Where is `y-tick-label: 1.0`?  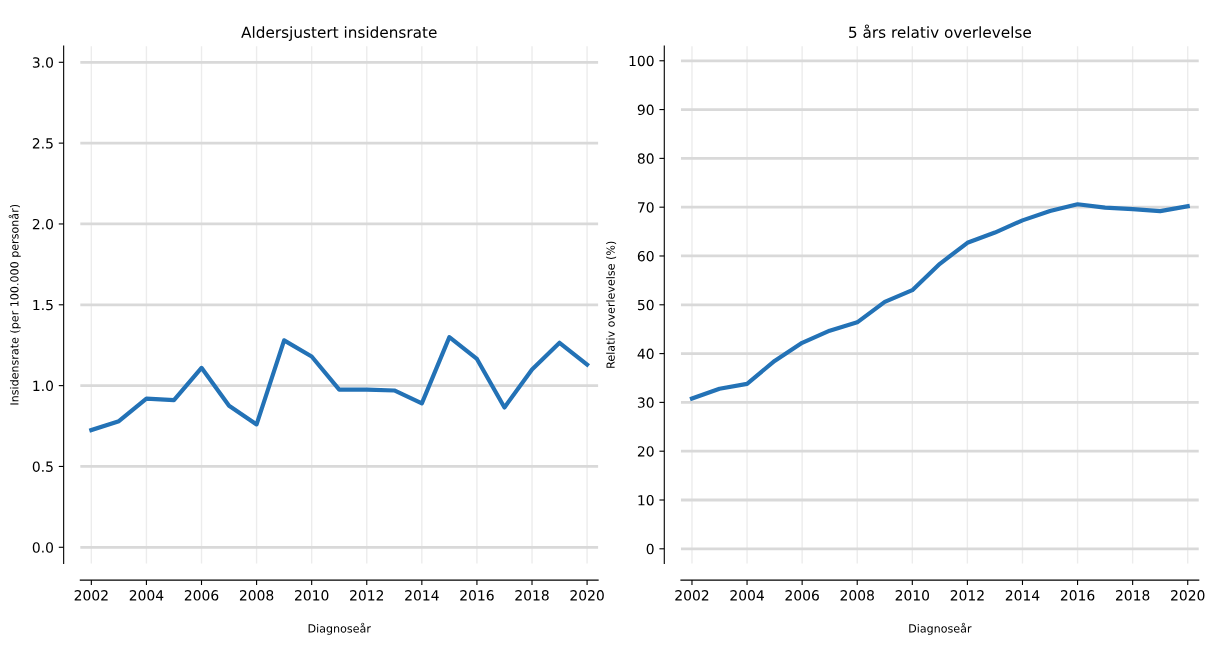 y-tick-label: 1.0 is located at coordinates (43, 386).